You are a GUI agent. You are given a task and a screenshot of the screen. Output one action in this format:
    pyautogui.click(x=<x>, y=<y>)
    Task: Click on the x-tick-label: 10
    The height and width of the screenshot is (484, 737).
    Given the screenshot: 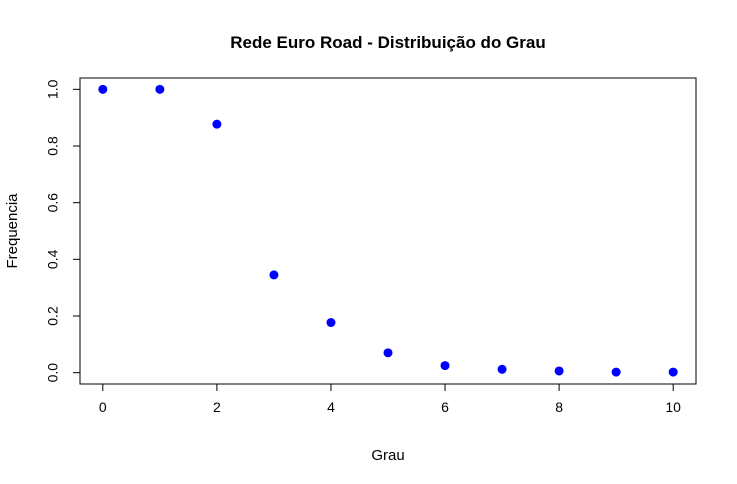 What is the action you would take?
    pyautogui.click(x=673, y=407)
    